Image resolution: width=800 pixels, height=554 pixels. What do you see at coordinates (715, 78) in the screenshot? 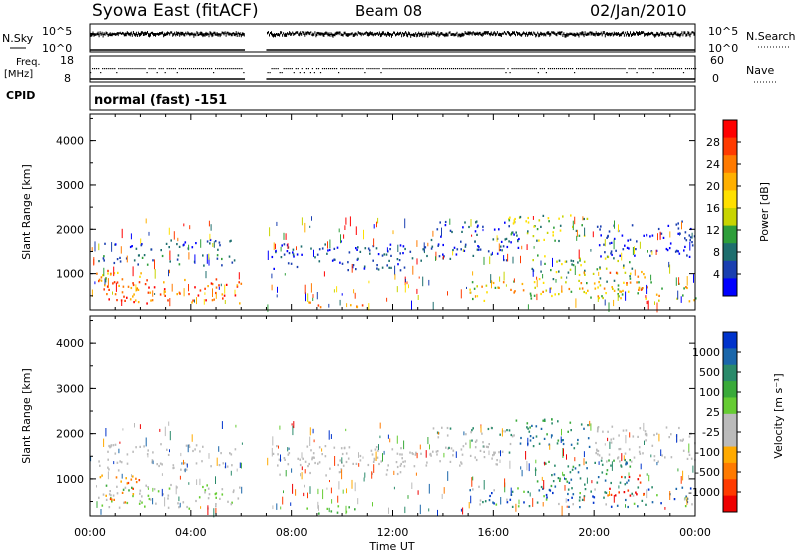
I see `nave-tick-bottom: 0` at bounding box center [715, 78].